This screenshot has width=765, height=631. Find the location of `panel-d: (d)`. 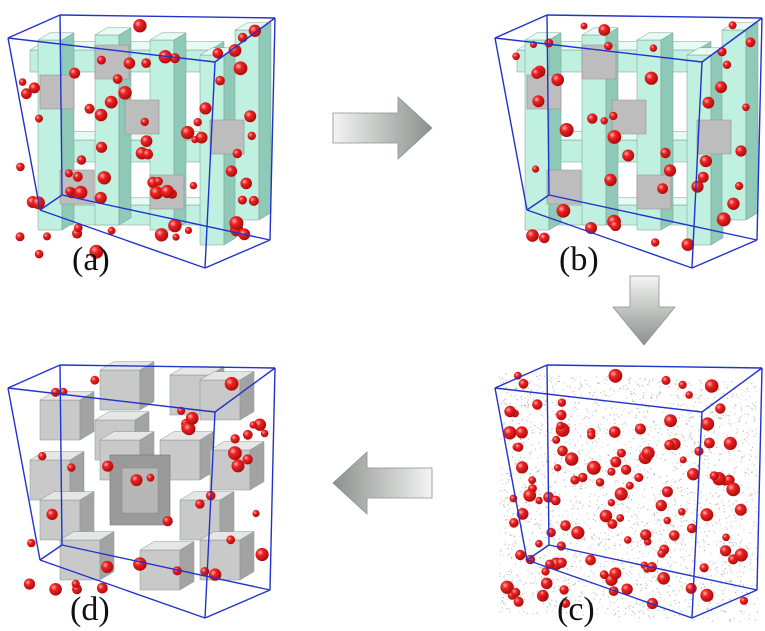

panel-d: (d) is located at coordinates (141, 494).